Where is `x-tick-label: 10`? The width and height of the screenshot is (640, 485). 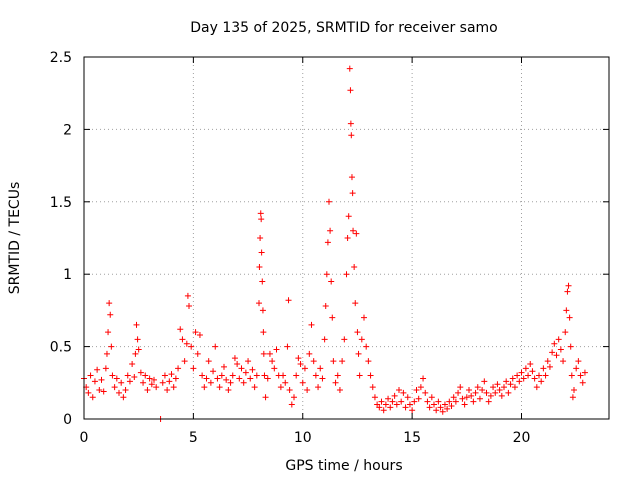
x-tick-label: 10 is located at coordinates (303, 438).